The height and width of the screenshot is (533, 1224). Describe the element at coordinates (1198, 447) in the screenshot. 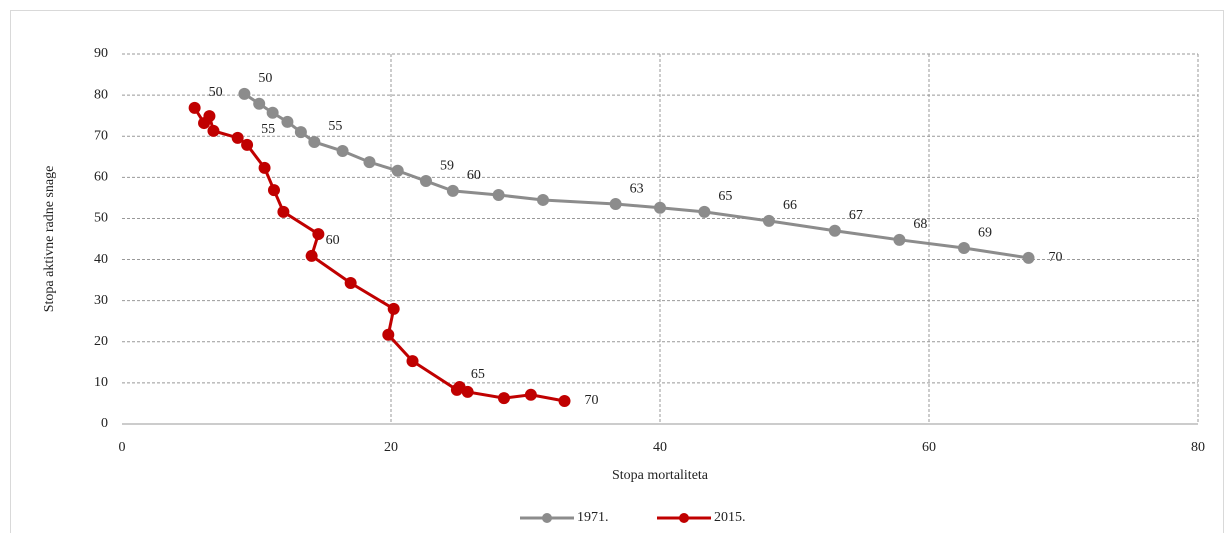

I see `x-tick-label: 80` at that location.